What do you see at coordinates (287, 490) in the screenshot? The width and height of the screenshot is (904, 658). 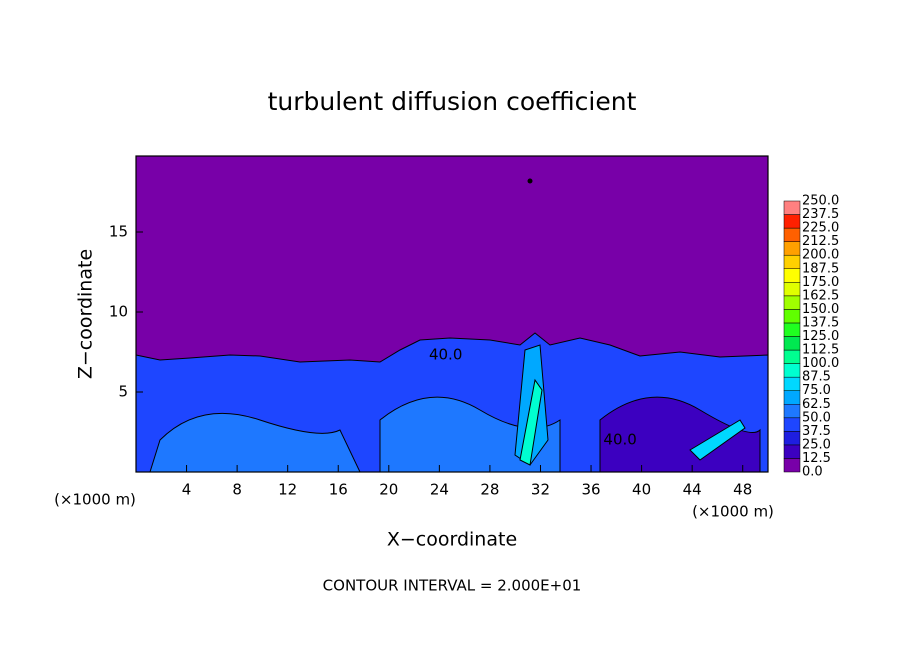 I see `x-tick-label: 12` at bounding box center [287, 490].